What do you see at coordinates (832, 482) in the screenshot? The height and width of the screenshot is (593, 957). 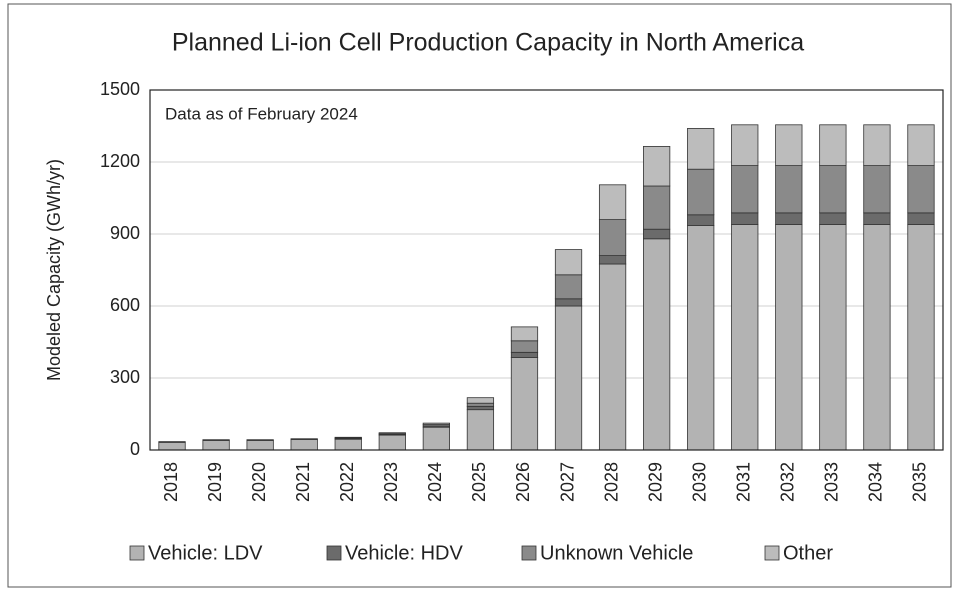 I see `x-tick-label: 2033` at bounding box center [832, 482].